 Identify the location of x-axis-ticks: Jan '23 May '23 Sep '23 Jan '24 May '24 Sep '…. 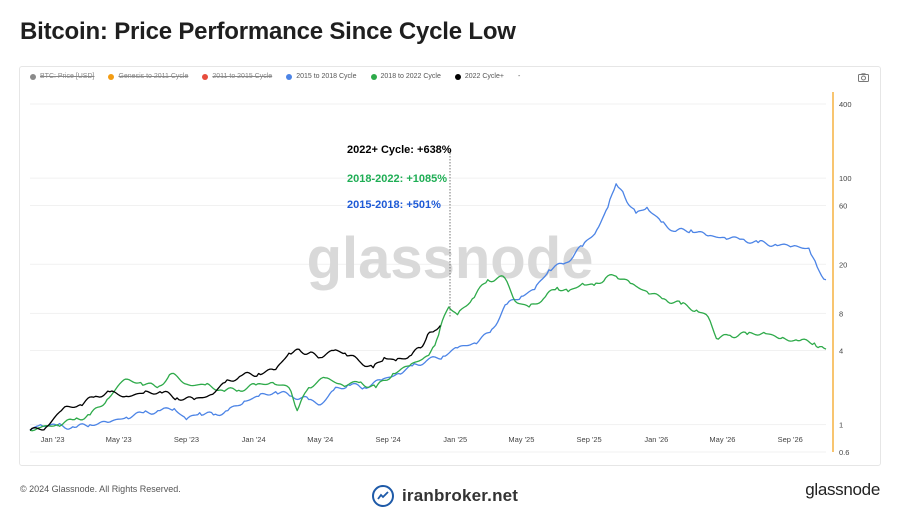
(422, 439).